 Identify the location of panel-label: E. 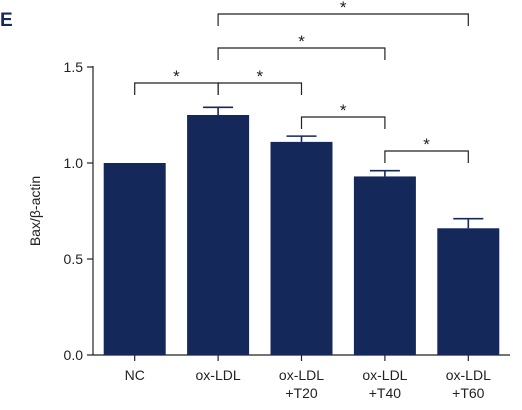
(6, 20).